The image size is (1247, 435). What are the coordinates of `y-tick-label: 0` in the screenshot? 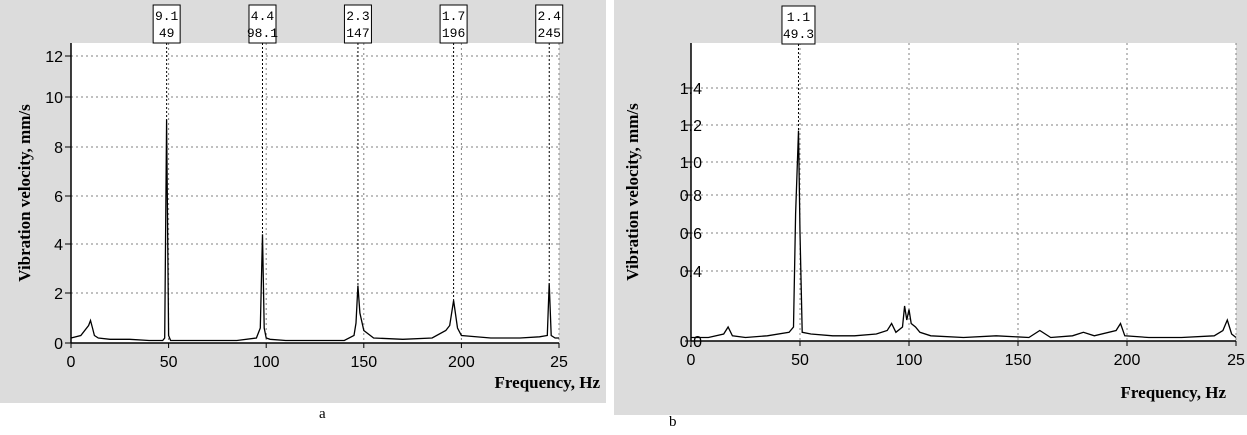 It's located at (58, 344).